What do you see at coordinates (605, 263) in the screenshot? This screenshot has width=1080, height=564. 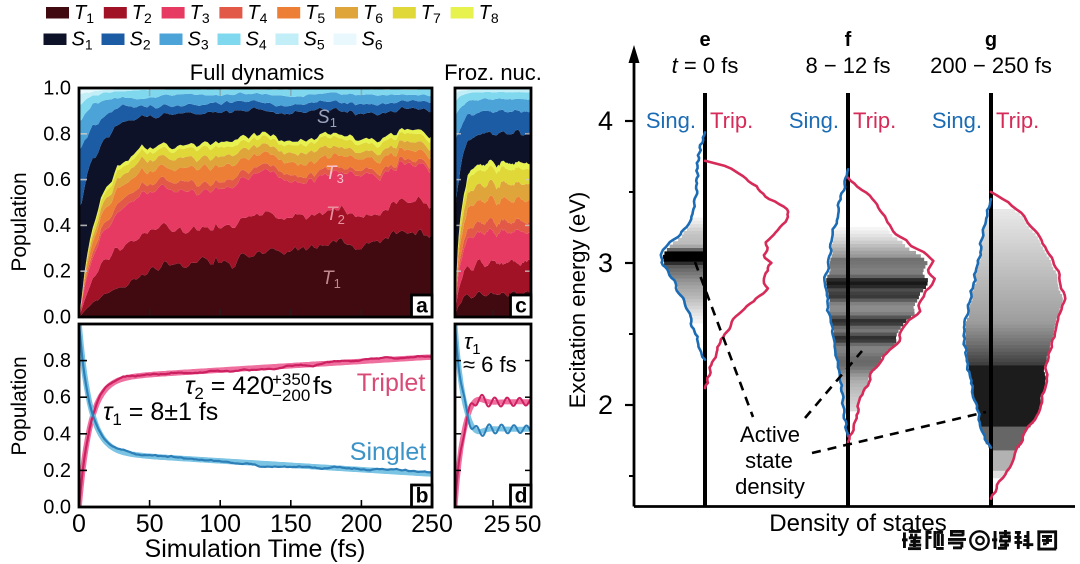 I see `svg-text: 3` at bounding box center [605, 263].